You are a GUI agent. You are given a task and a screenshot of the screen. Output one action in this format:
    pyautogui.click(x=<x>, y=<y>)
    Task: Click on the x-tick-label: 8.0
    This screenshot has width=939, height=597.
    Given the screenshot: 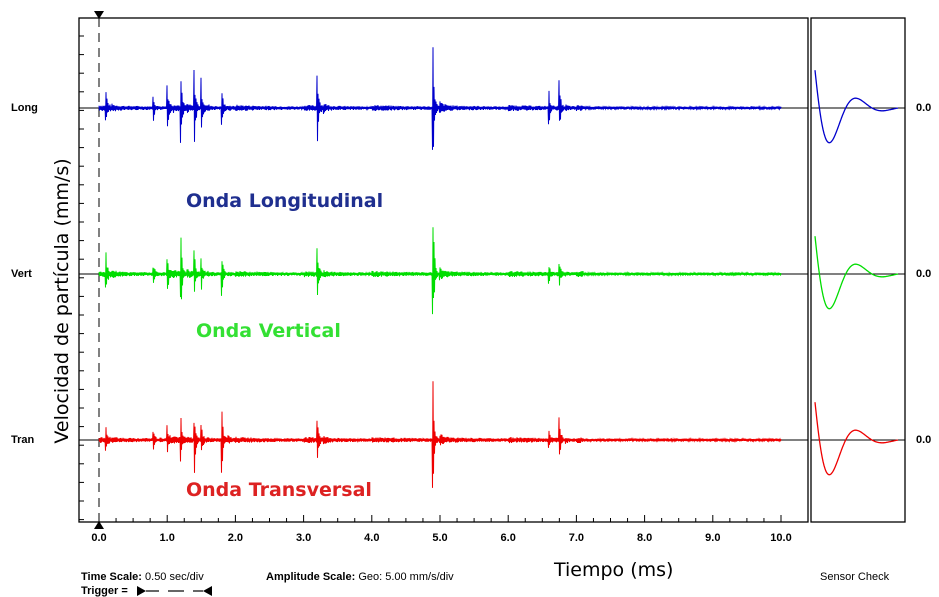 What is the action you would take?
    pyautogui.click(x=644, y=538)
    